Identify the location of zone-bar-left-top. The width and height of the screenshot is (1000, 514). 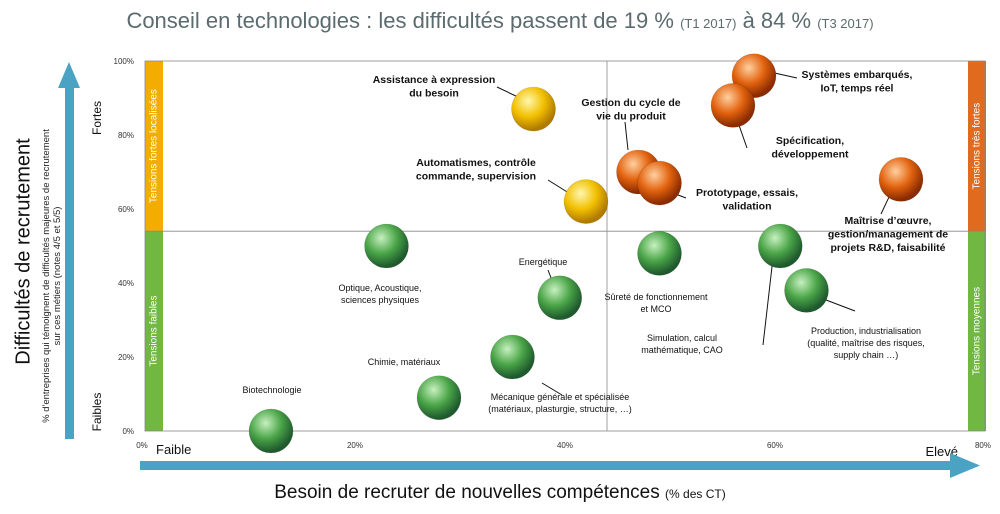
(154, 146).